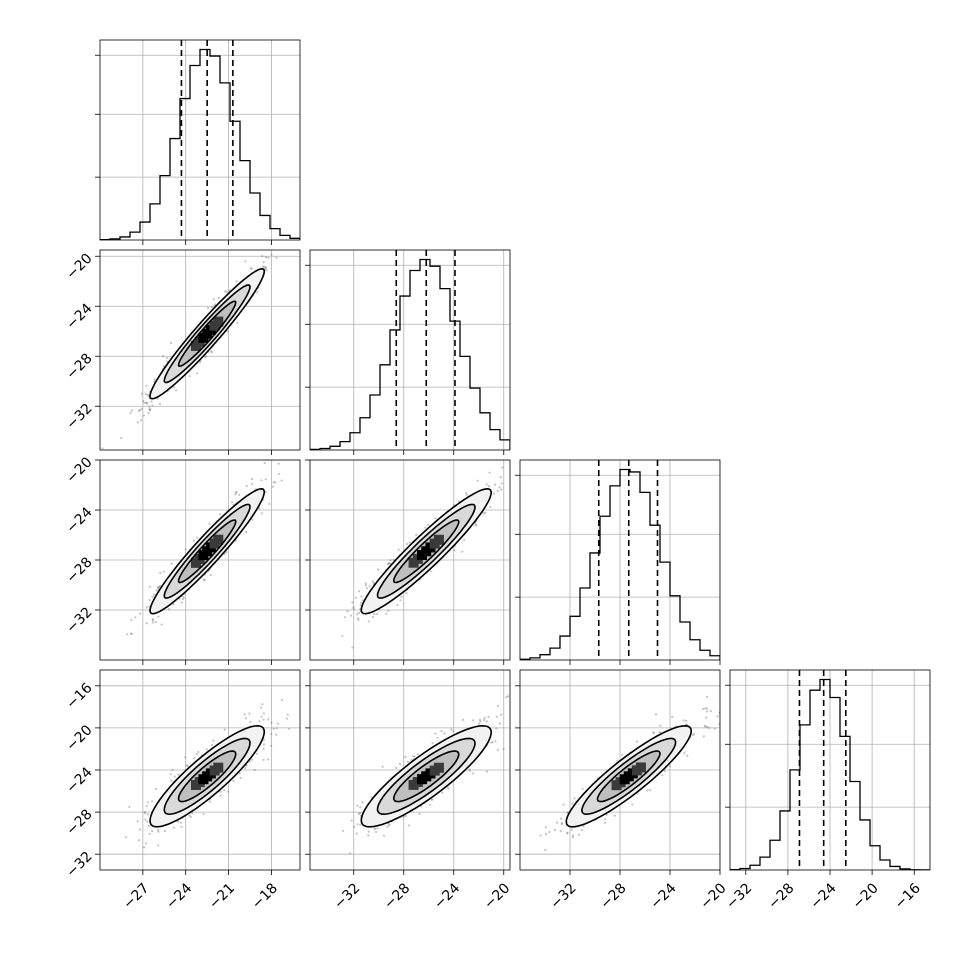 This screenshot has width=970, height=970. I want to click on x-tick-label: −16, so click(908, 896).